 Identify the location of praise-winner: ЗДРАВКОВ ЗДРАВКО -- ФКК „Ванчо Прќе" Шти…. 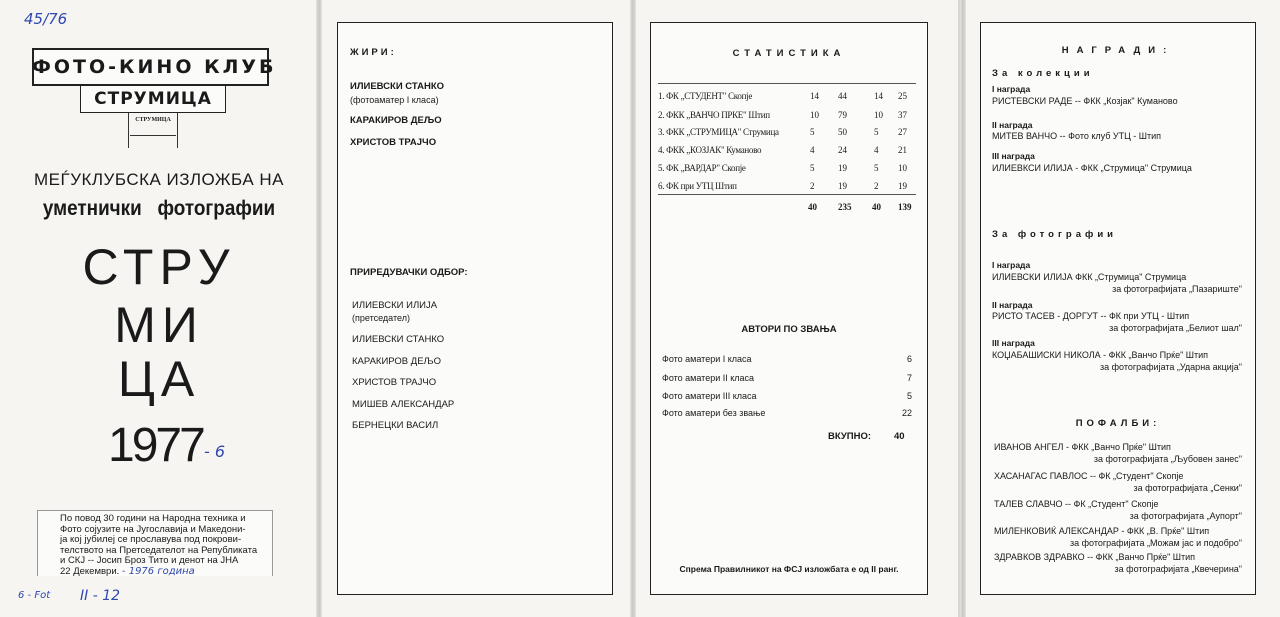
(1095, 557).